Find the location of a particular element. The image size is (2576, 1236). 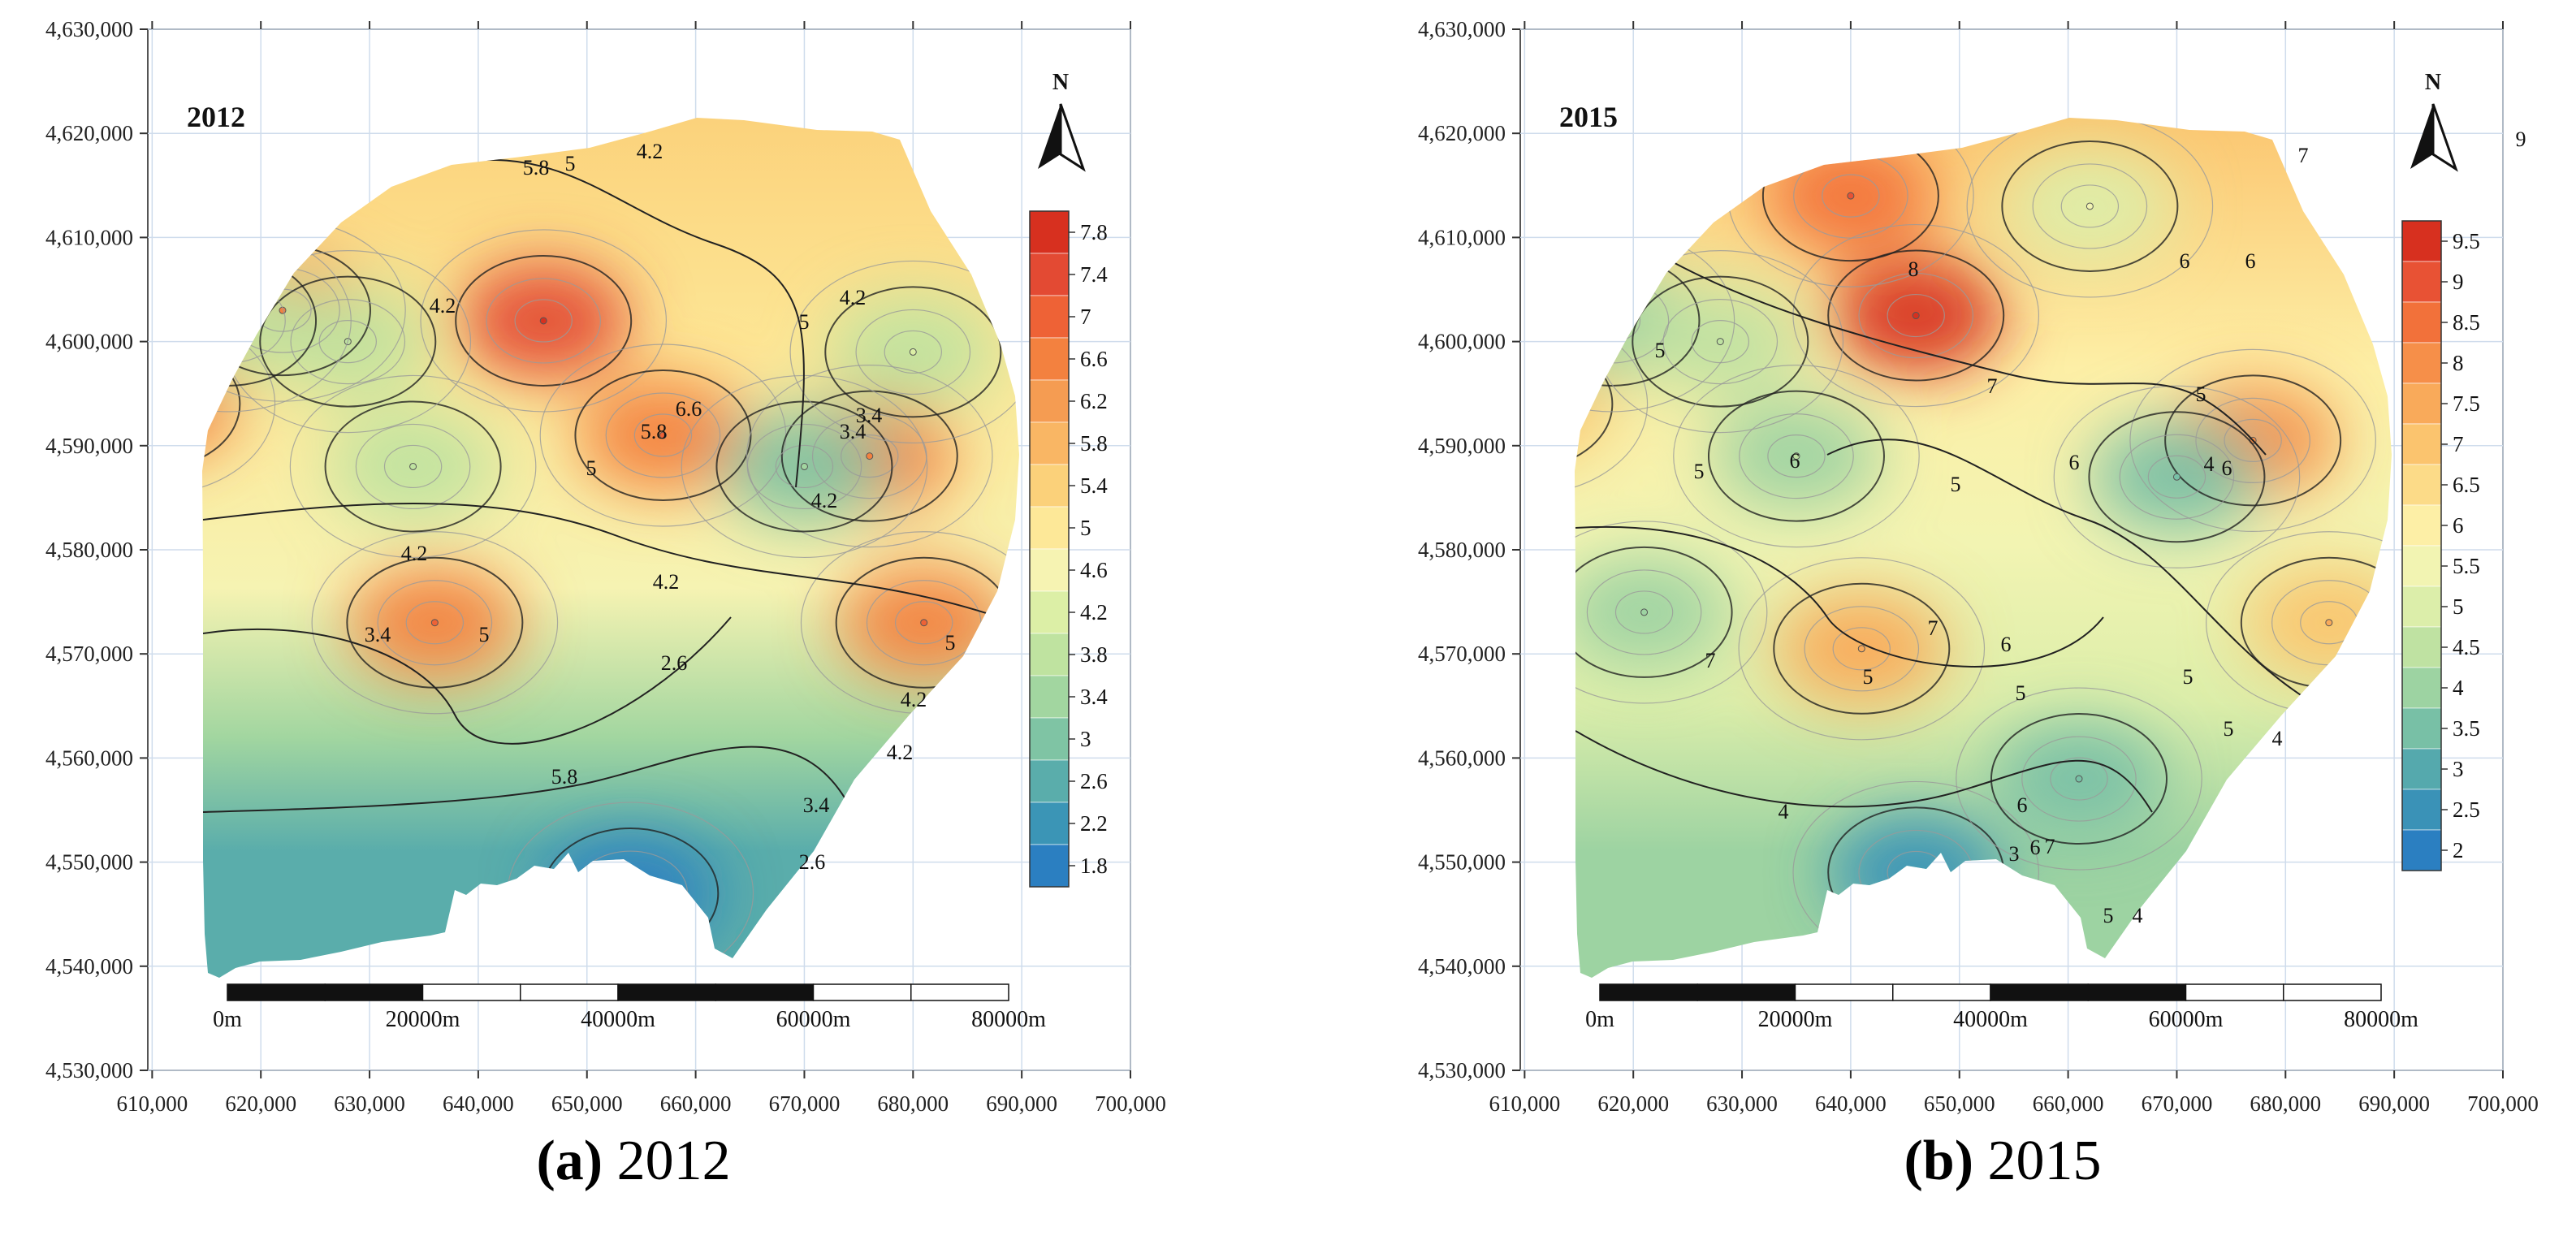

contour-label: 6.6 is located at coordinates (689, 409).